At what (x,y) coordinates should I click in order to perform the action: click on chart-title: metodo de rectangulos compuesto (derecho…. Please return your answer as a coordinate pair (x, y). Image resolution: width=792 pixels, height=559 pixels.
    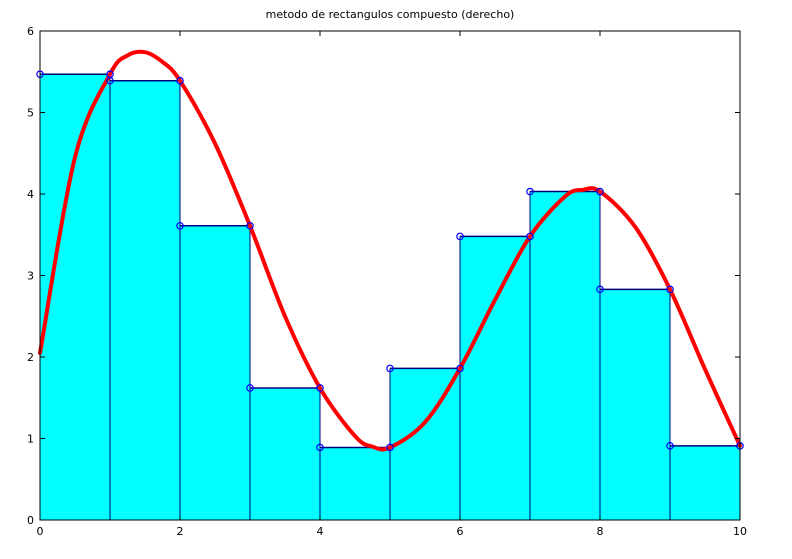
    Looking at the image, I should click on (390, 14).